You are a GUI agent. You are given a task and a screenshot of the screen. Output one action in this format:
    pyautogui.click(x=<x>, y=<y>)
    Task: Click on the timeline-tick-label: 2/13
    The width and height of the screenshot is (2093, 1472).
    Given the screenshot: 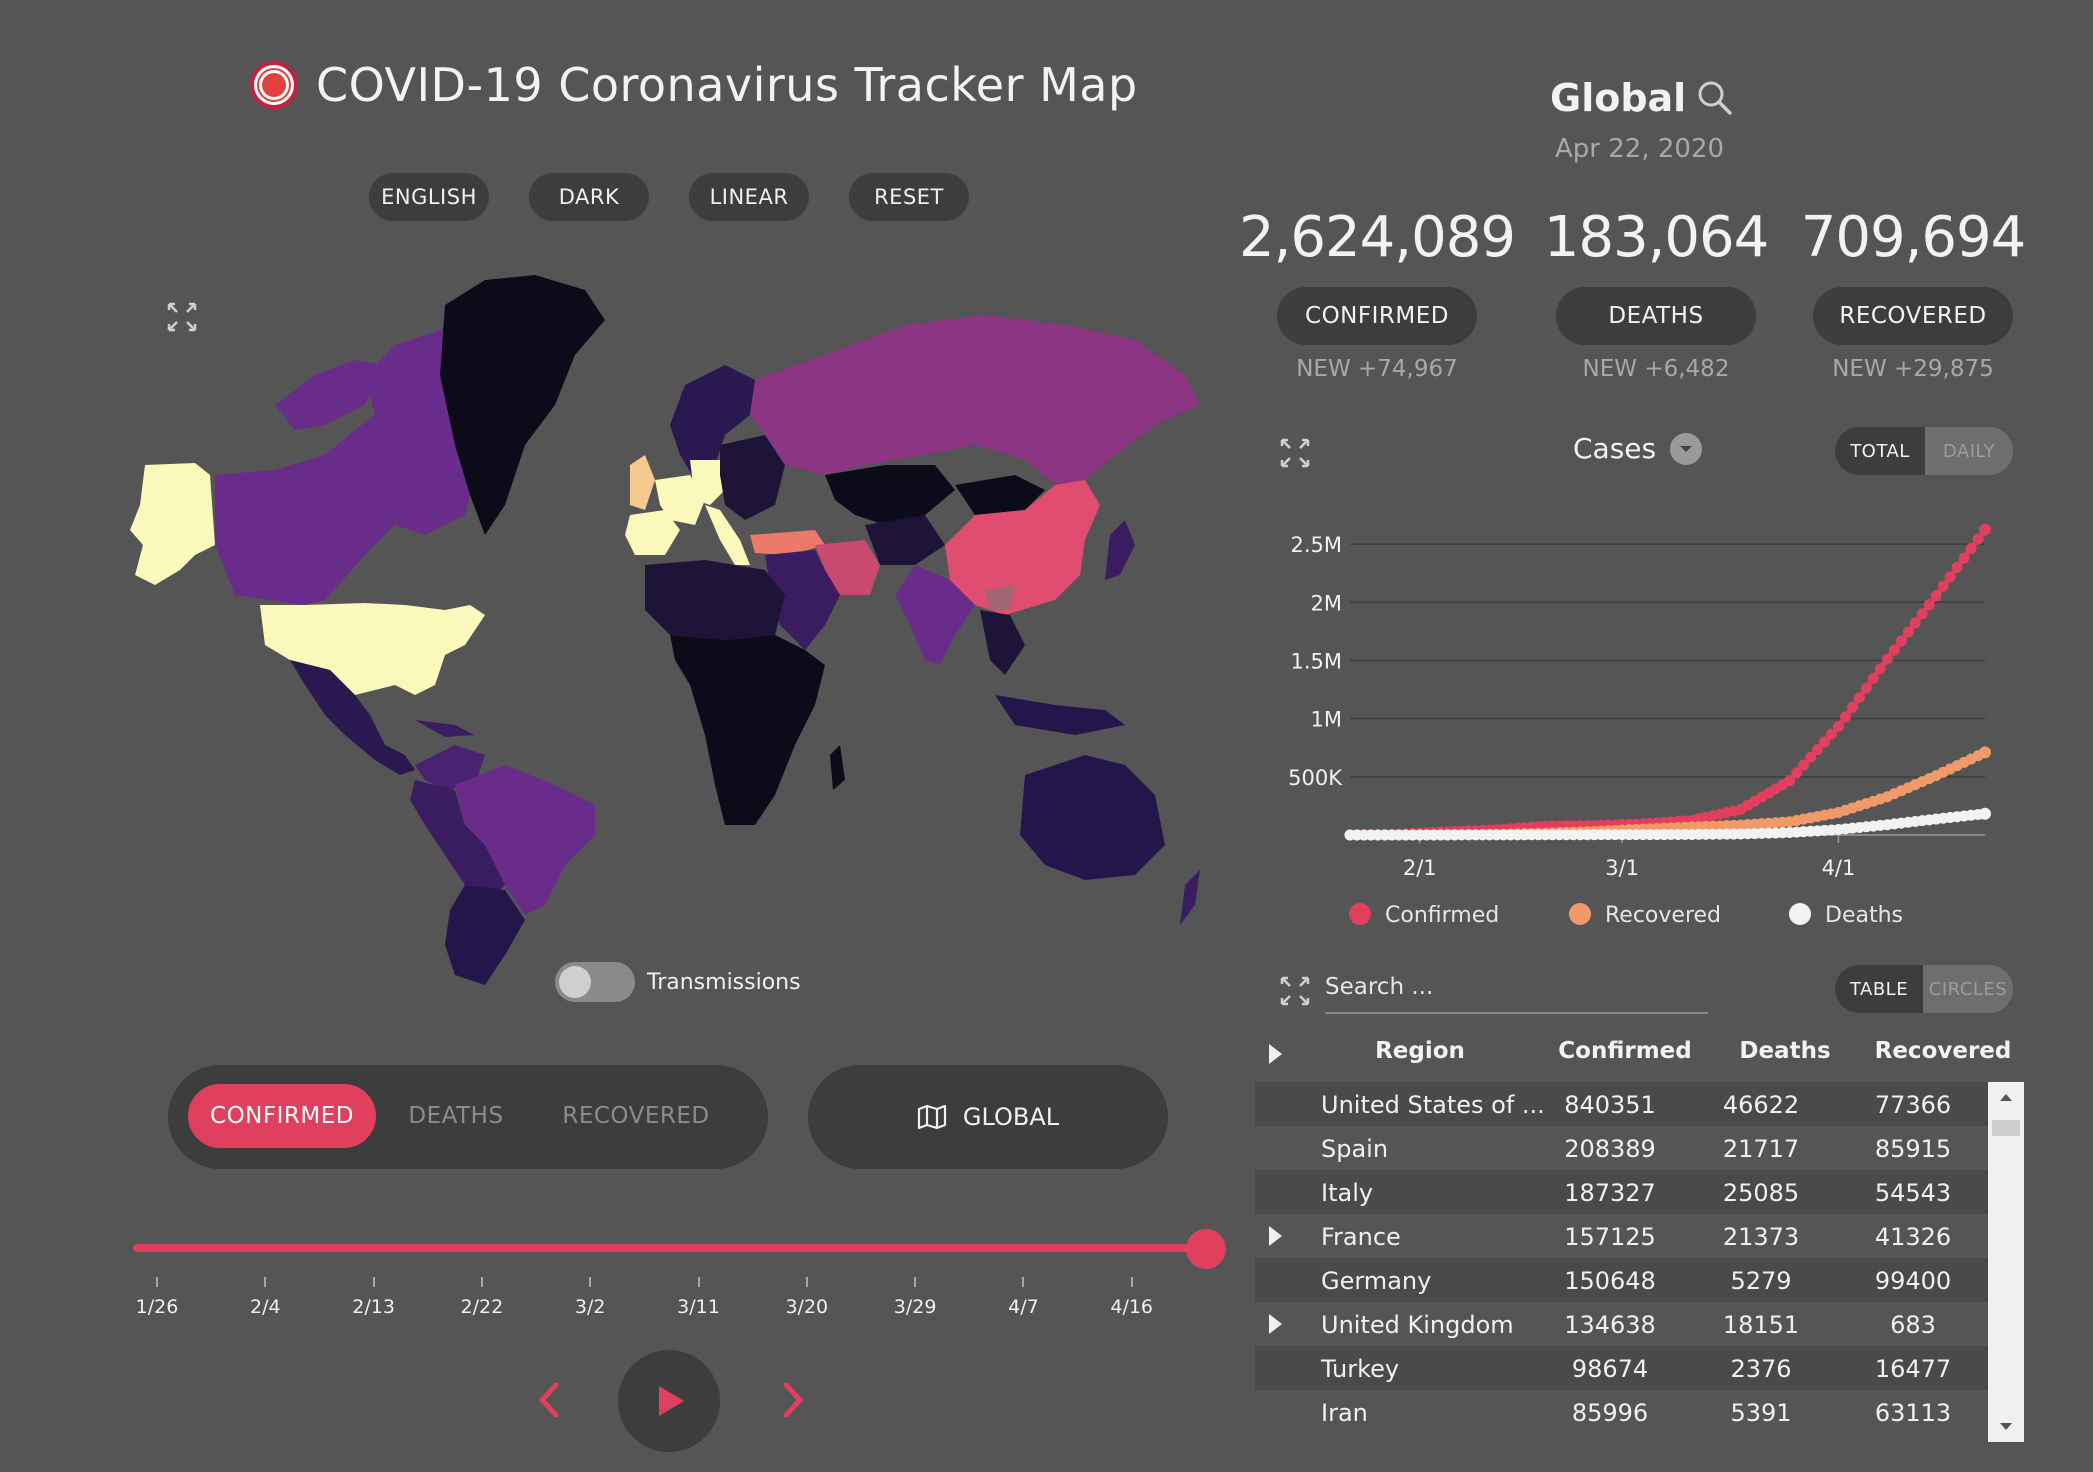 What is the action you would take?
    pyautogui.click(x=373, y=1307)
    